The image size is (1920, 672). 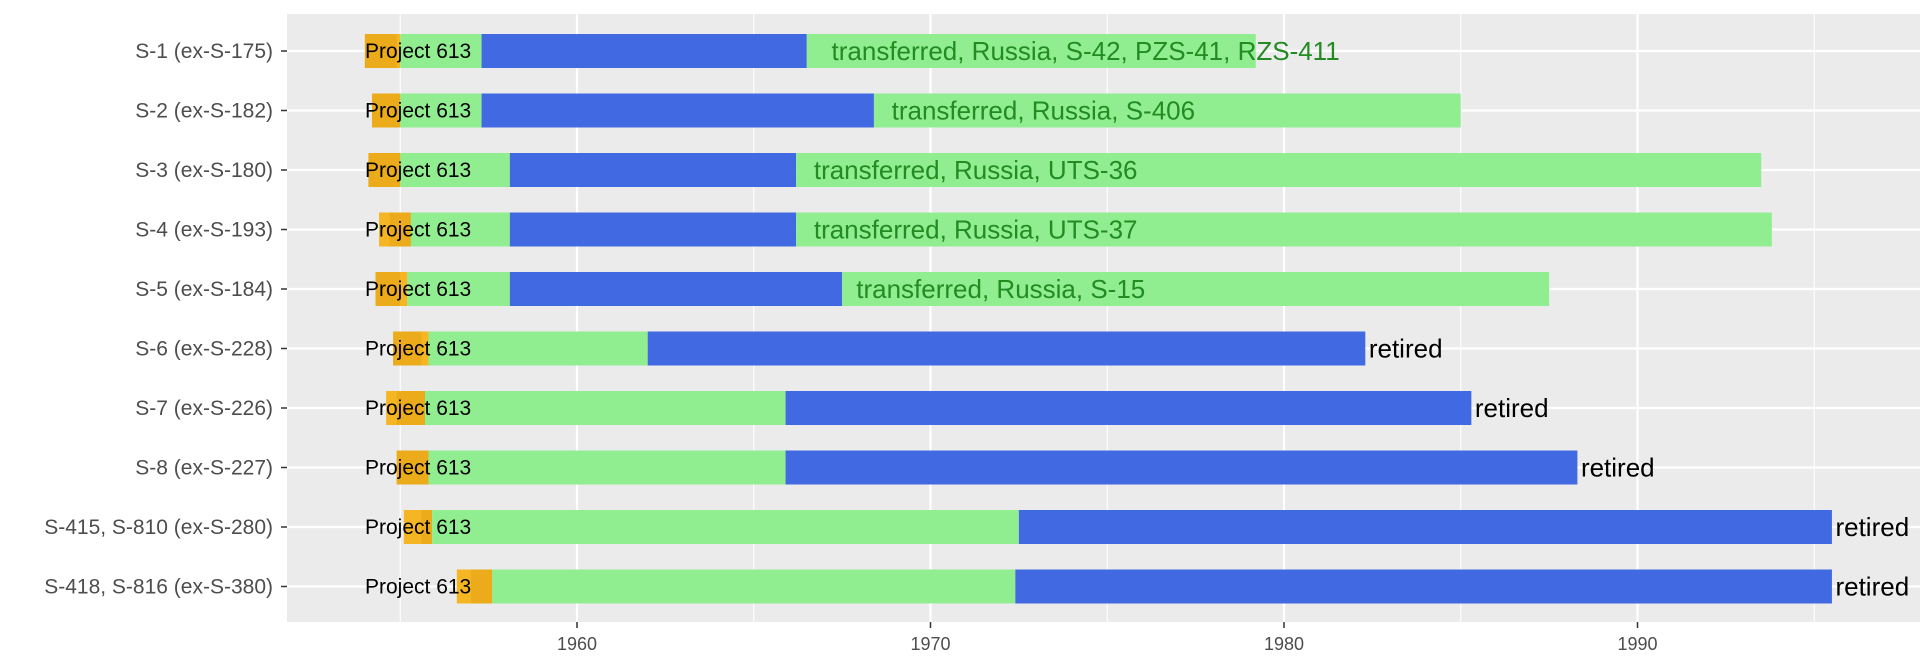 What do you see at coordinates (158, 587) in the screenshot?
I see `y-tick-label: S-418, S-816 (ex-S-380)` at bounding box center [158, 587].